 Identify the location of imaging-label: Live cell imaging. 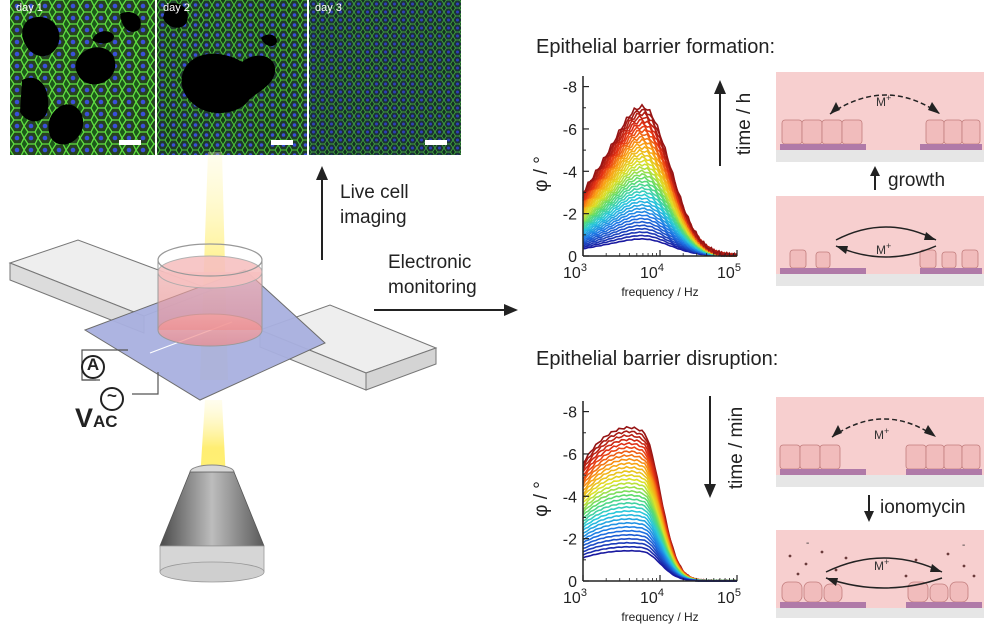
(374, 205).